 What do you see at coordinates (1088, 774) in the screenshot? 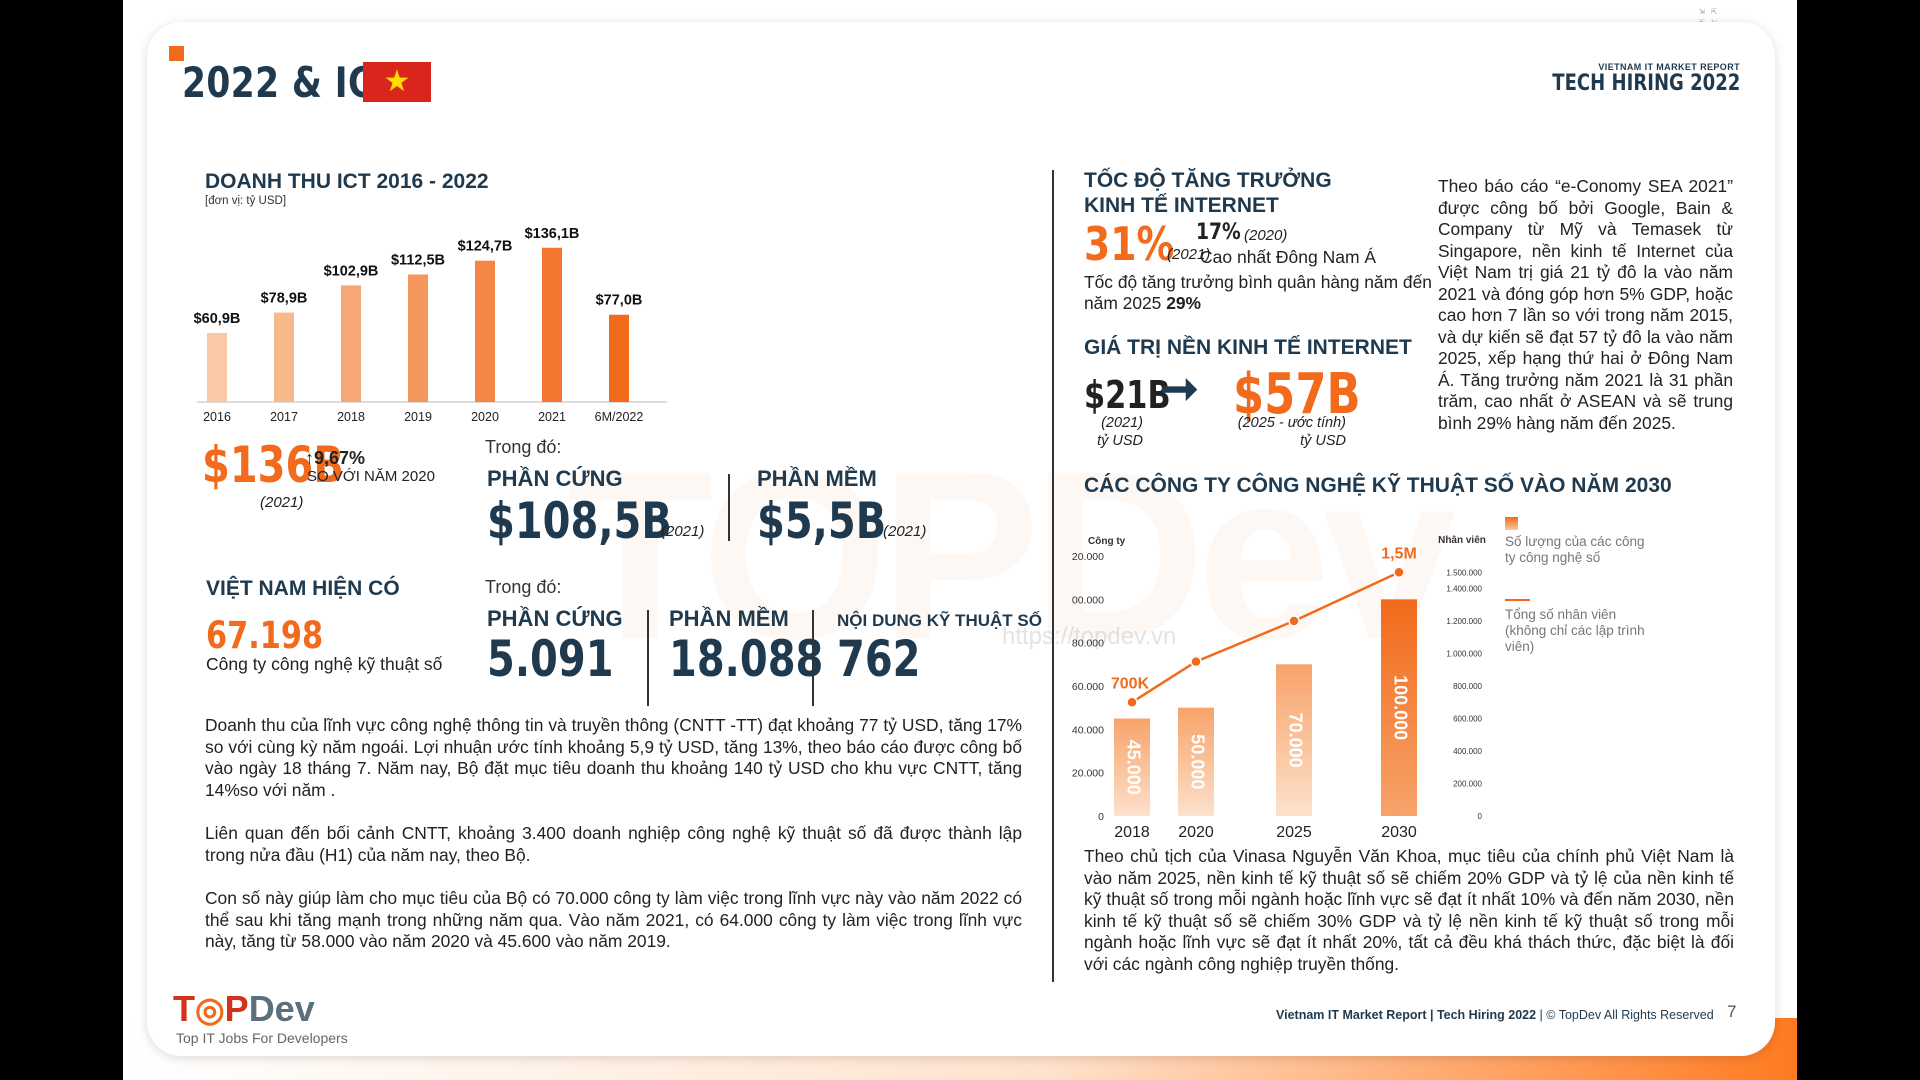
I see `y-left-tick: 20.000` at bounding box center [1088, 774].